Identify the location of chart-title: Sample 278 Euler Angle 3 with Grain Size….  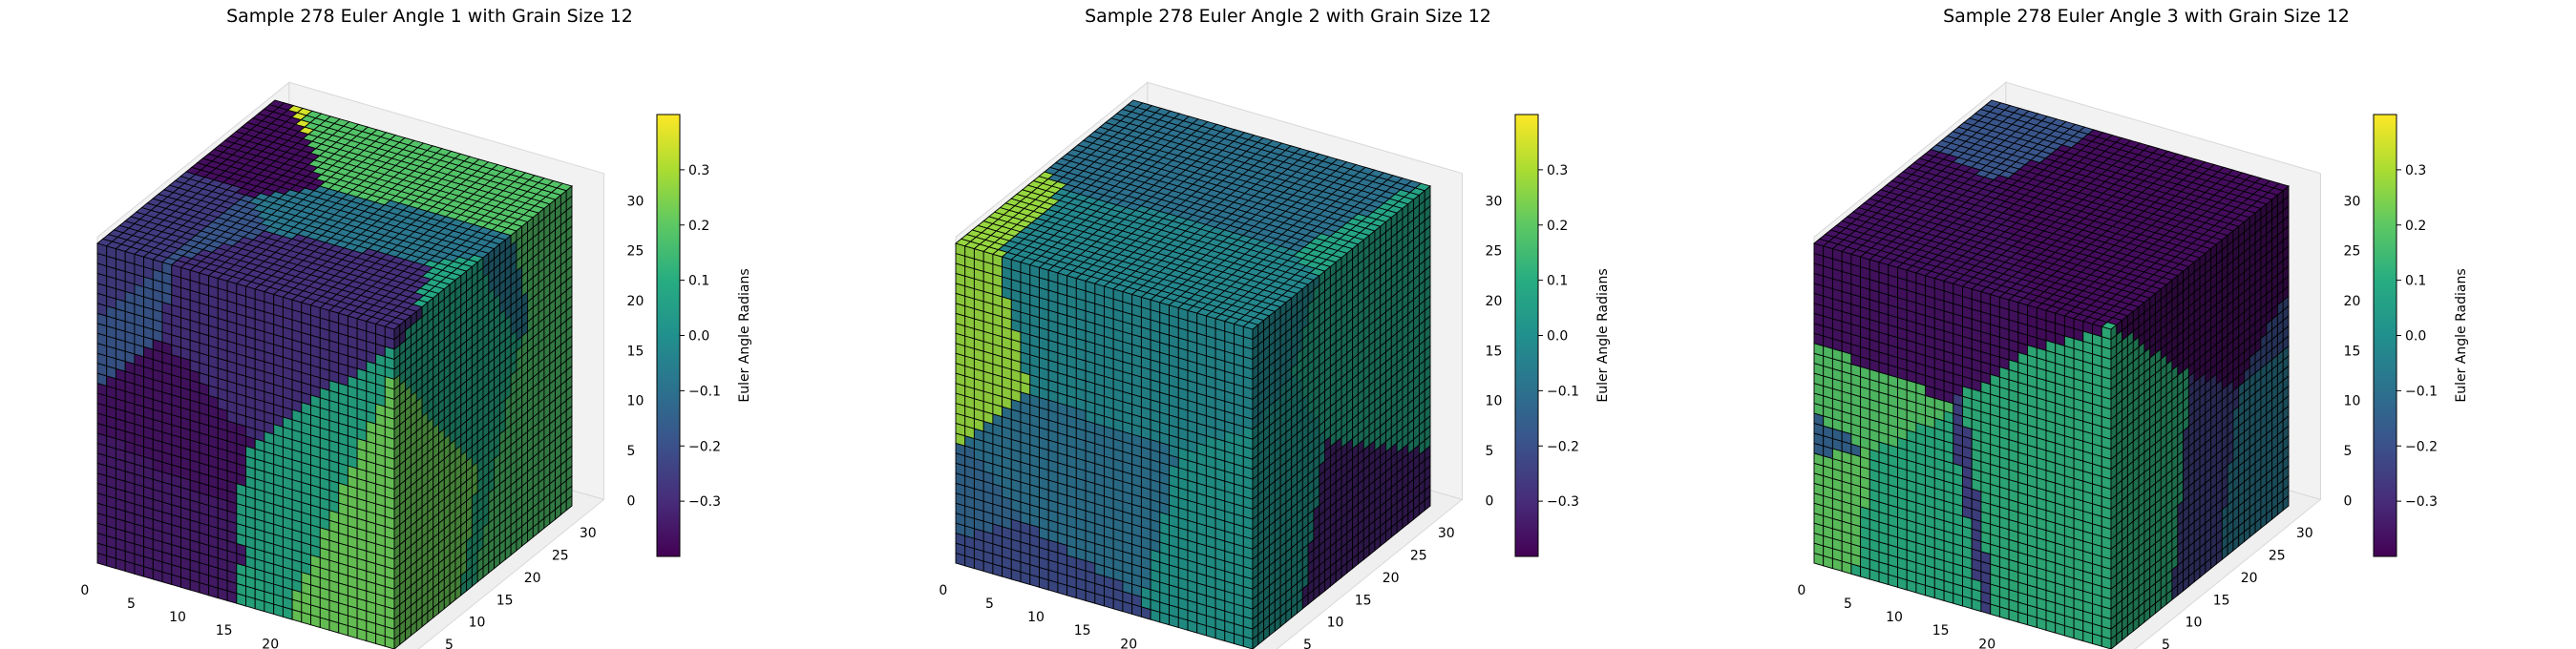
(2146, 16).